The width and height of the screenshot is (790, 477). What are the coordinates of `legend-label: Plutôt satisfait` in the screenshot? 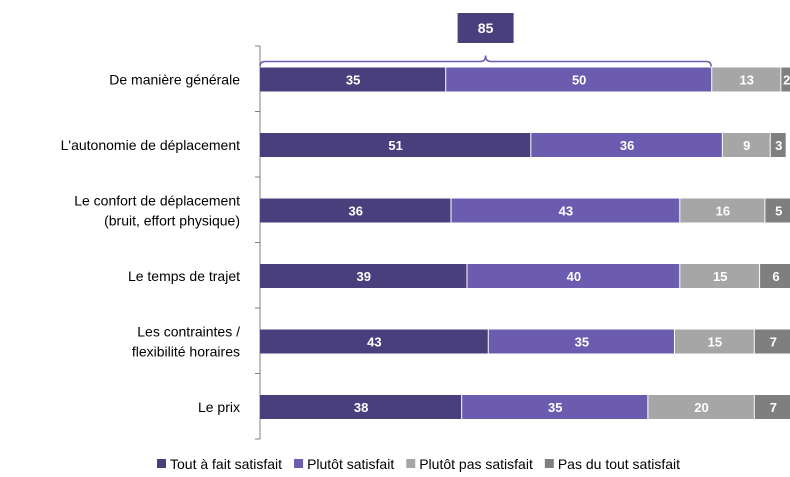 It's located at (350, 464).